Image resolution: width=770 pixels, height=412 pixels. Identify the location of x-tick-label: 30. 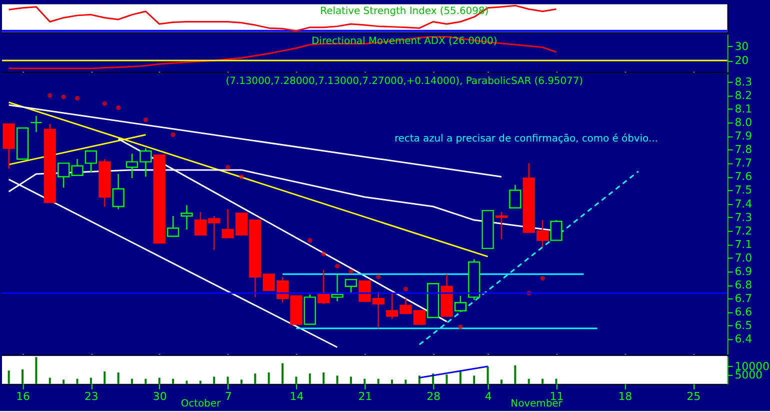
(159, 397).